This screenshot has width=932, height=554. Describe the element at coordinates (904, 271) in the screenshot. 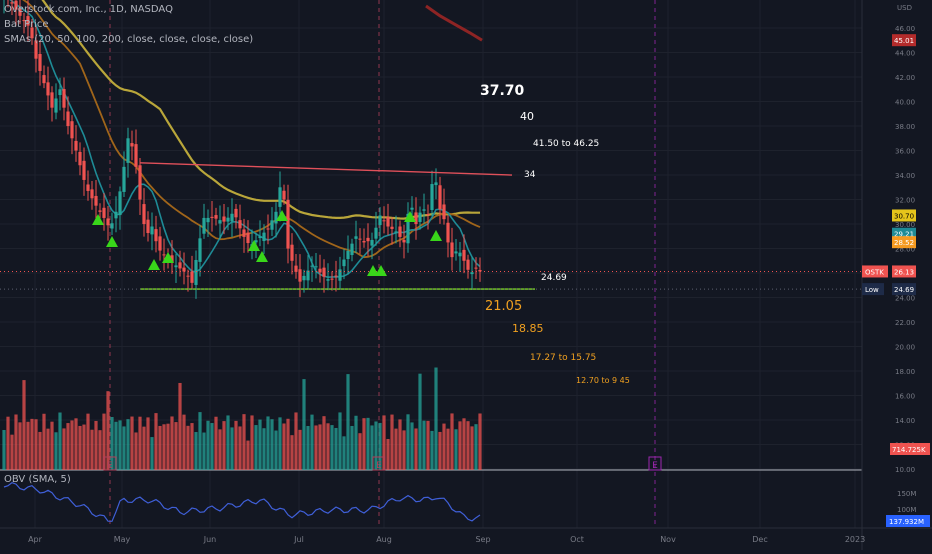

I see `price-tag-bg` at that location.